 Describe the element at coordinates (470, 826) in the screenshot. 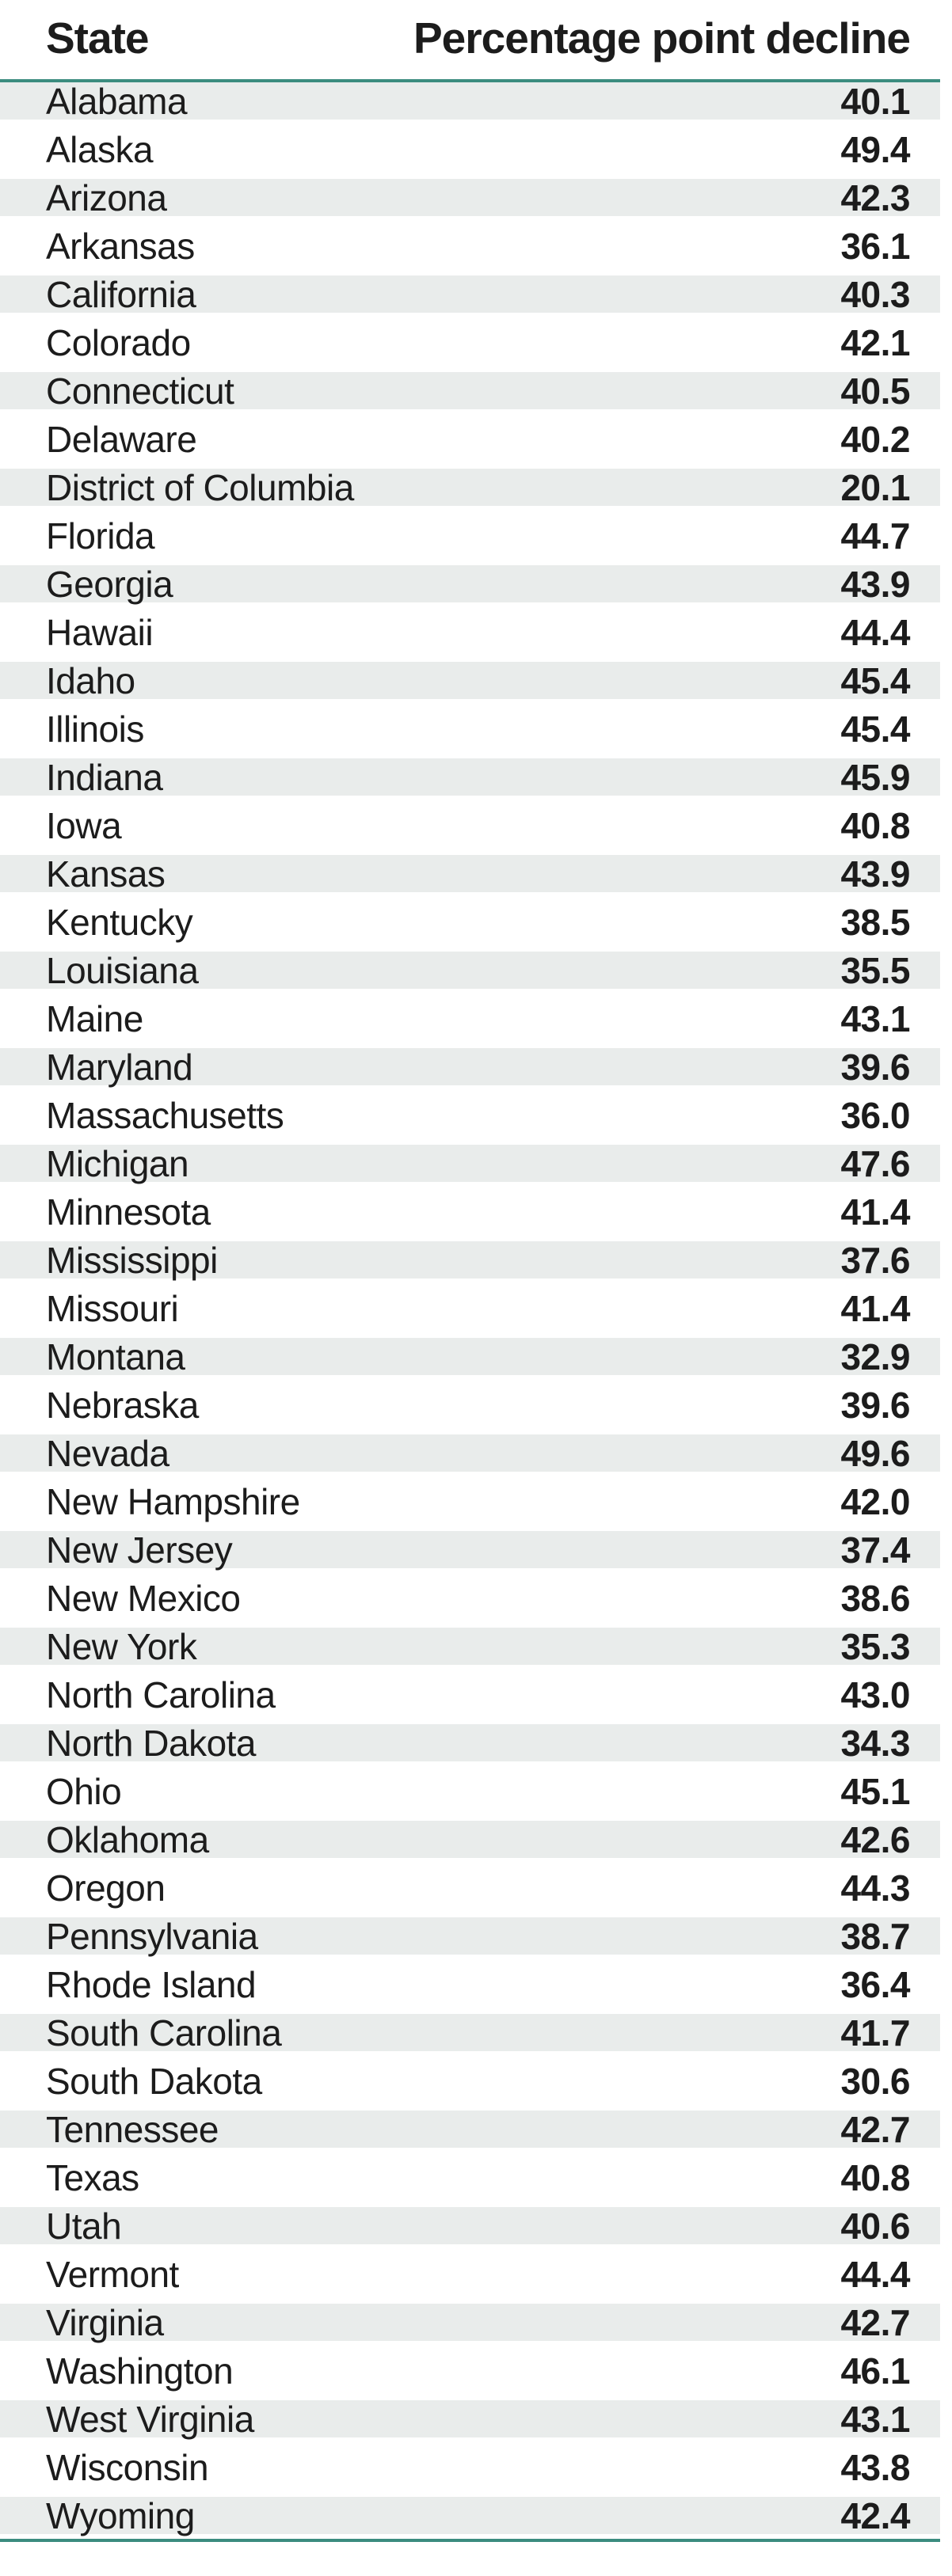

I see `table-row: Iowa 40.8` at that location.